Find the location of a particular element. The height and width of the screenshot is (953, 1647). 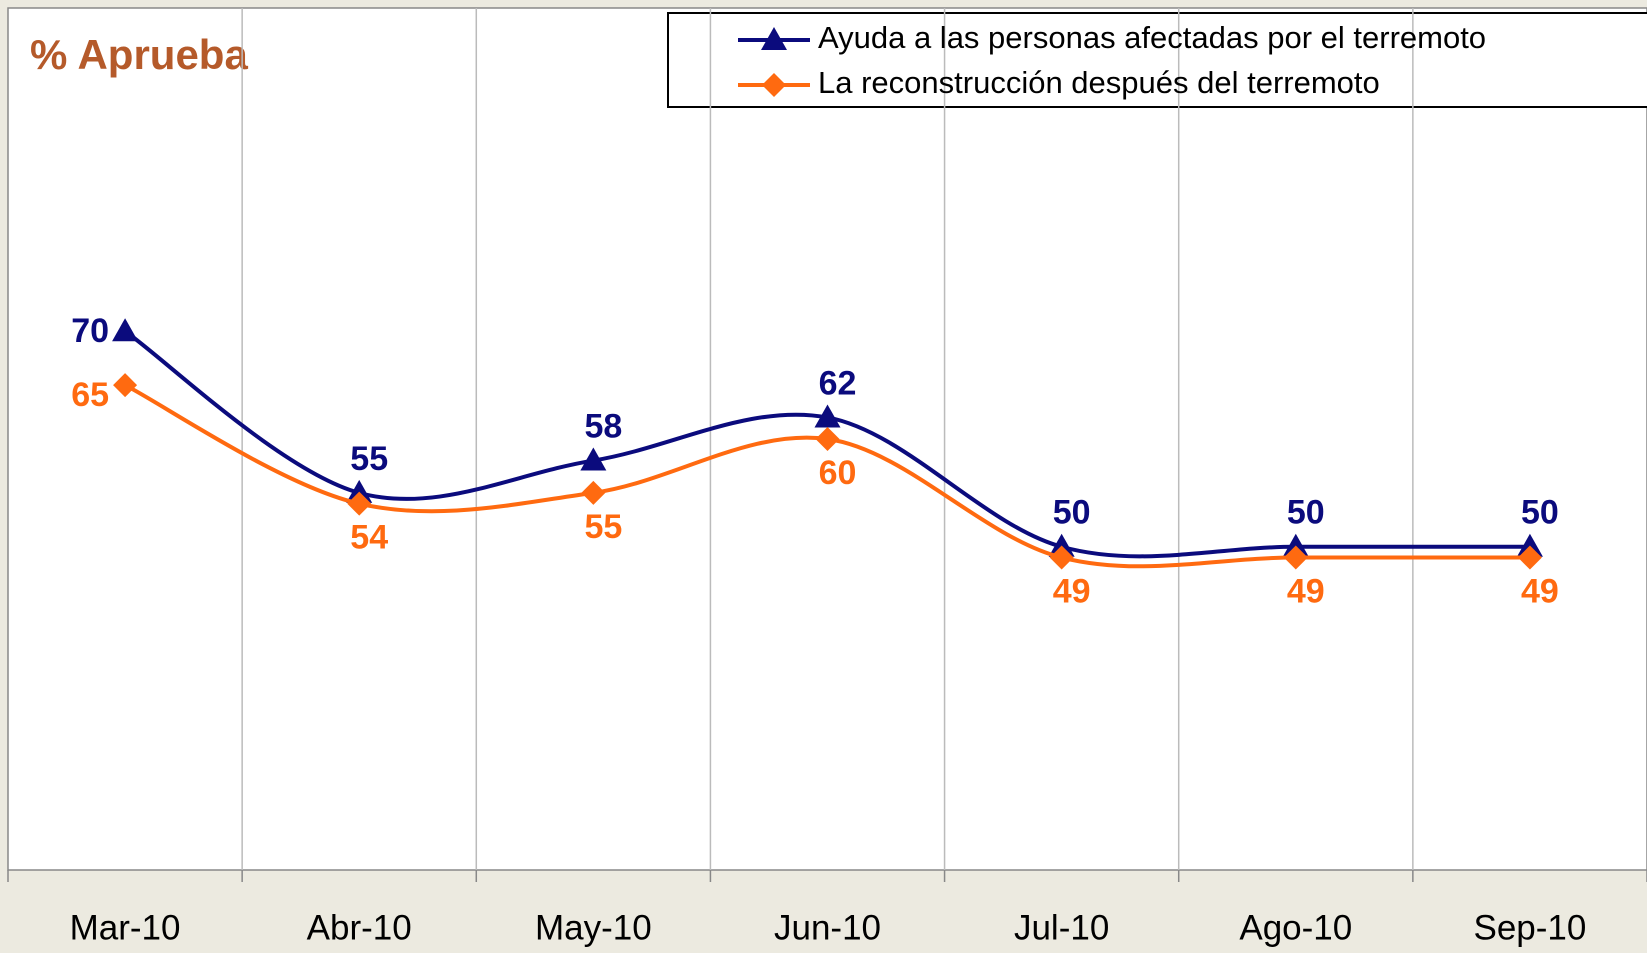

x-tick-label: Jun-10 is located at coordinates (827, 927).